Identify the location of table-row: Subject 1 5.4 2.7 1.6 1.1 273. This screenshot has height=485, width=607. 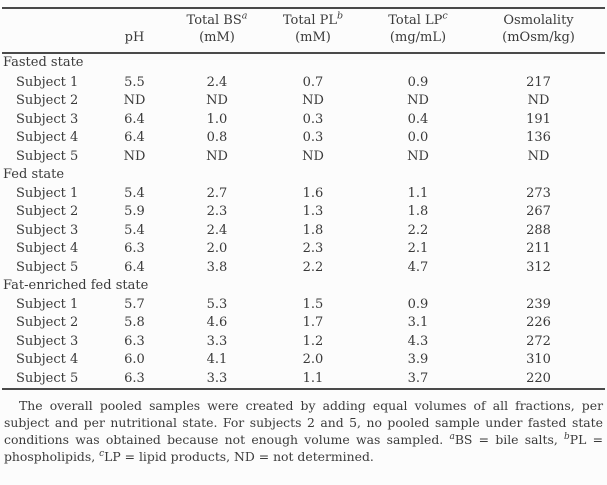
(303, 194).